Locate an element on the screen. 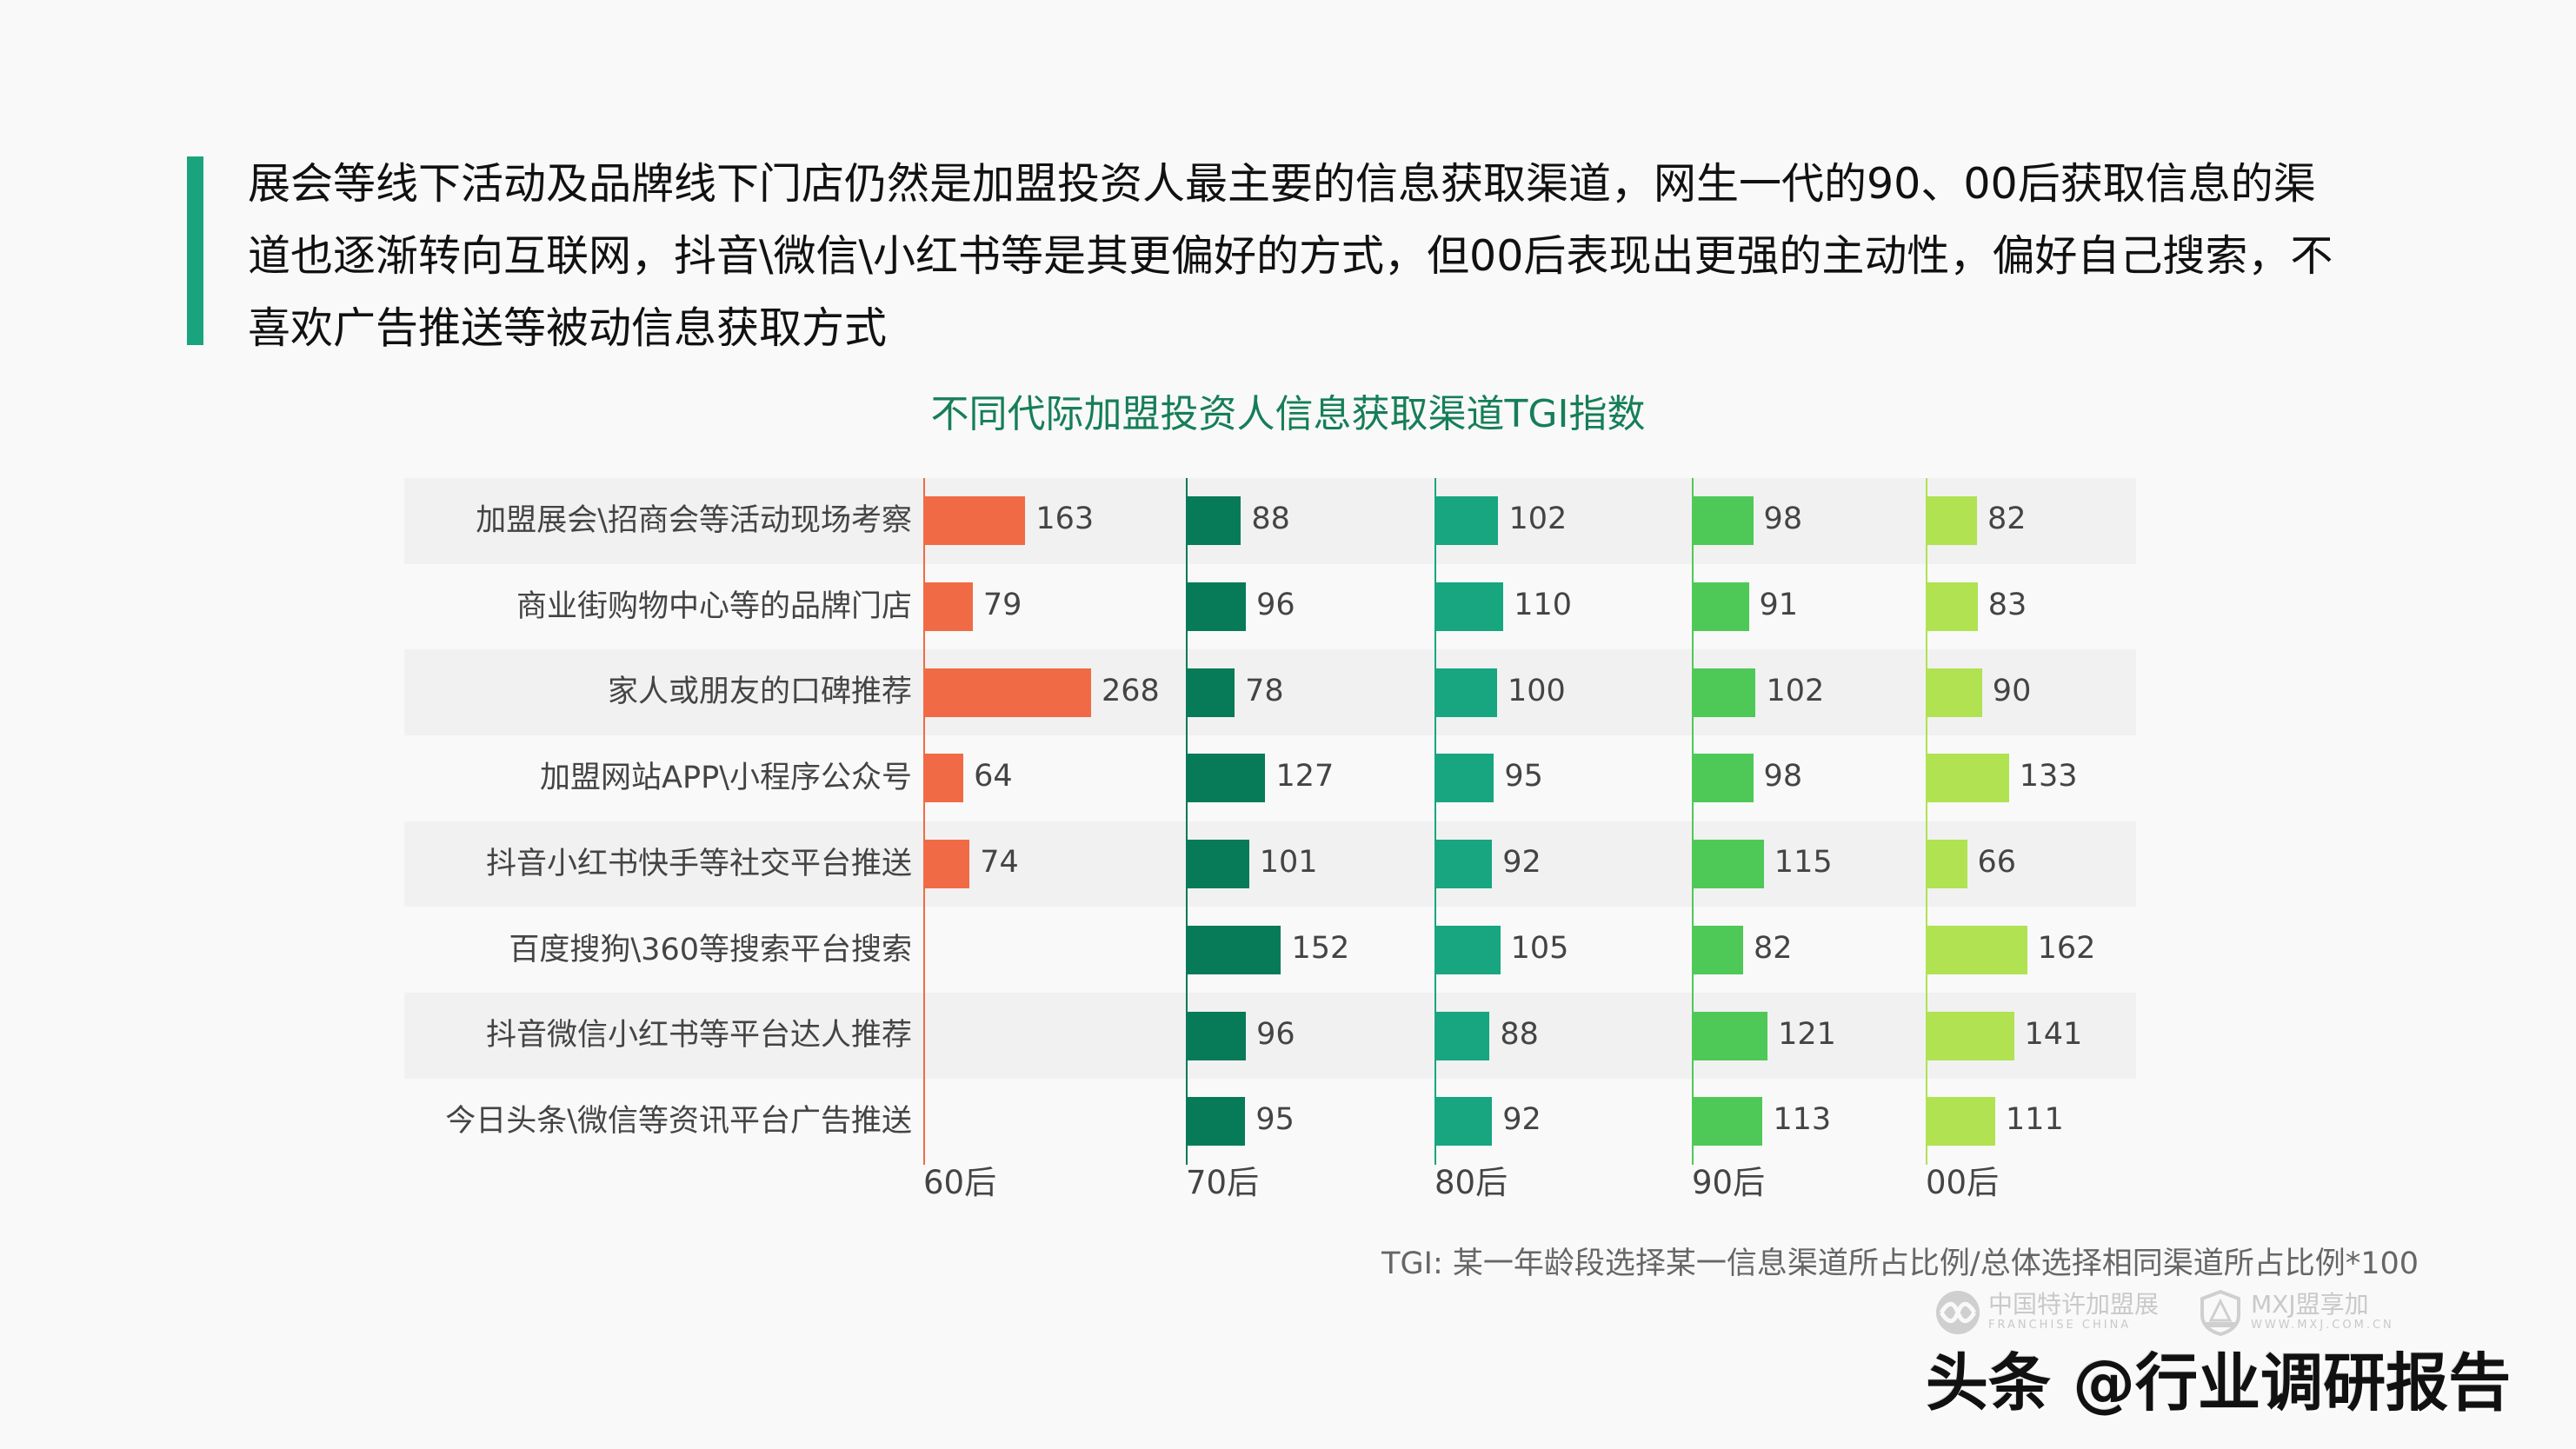 Image resolution: width=2576 pixels, height=1449 pixels. chart-row: 今日头条\微信等资讯平台广告推送 is located at coordinates (1270, 1122).